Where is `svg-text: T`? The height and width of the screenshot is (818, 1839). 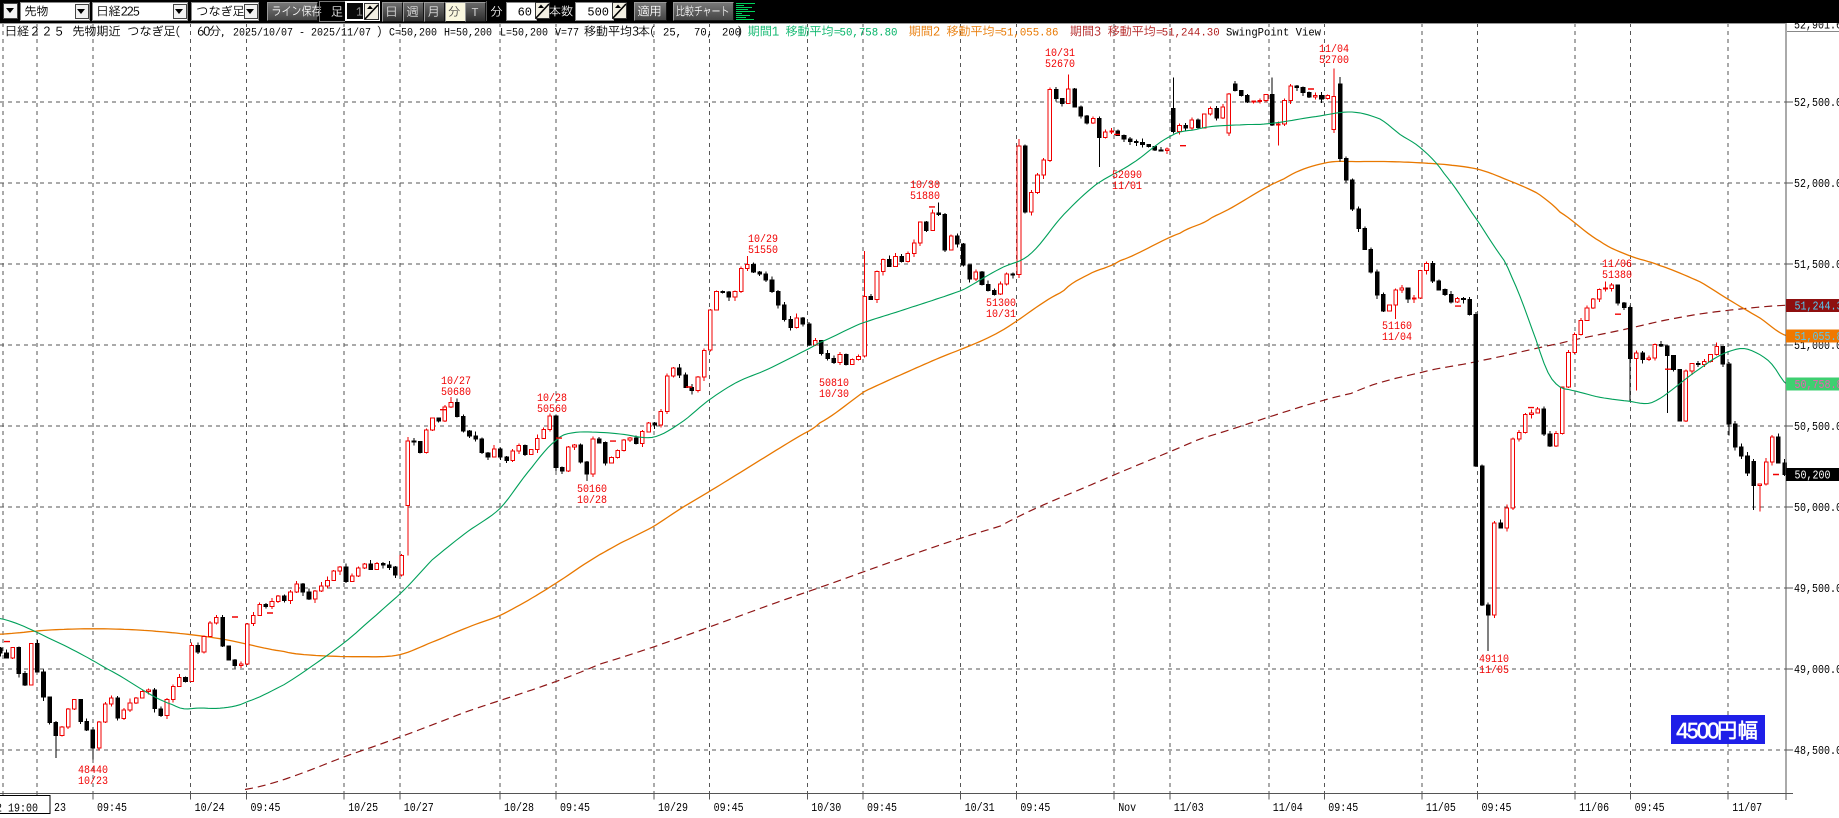
svg-text: T is located at coordinates (474, 13).